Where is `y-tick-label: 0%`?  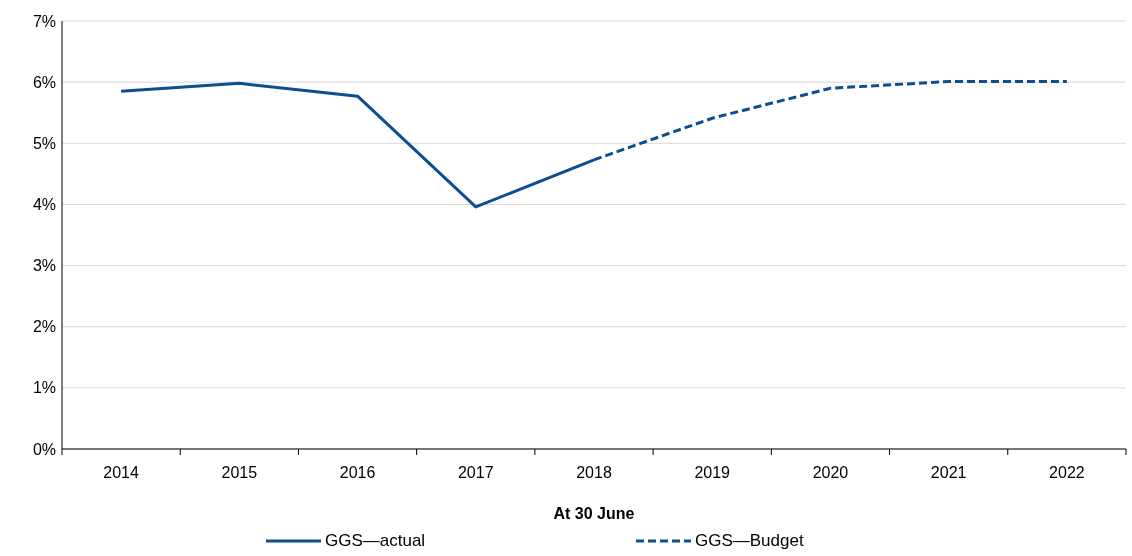
y-tick-label: 0% is located at coordinates (44, 449).